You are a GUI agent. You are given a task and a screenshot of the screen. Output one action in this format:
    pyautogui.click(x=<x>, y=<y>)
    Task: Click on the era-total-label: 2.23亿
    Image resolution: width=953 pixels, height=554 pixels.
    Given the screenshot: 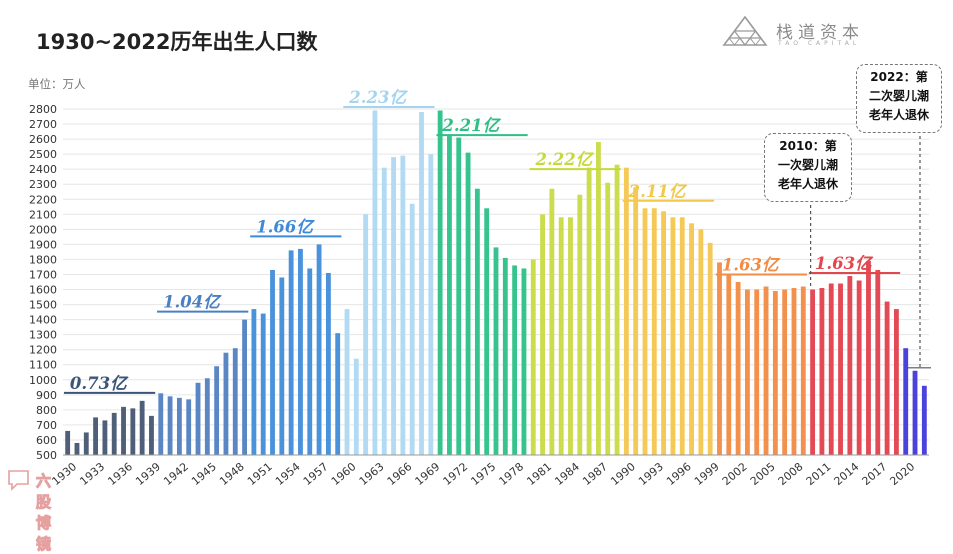 What is the action you would take?
    pyautogui.click(x=378, y=97)
    